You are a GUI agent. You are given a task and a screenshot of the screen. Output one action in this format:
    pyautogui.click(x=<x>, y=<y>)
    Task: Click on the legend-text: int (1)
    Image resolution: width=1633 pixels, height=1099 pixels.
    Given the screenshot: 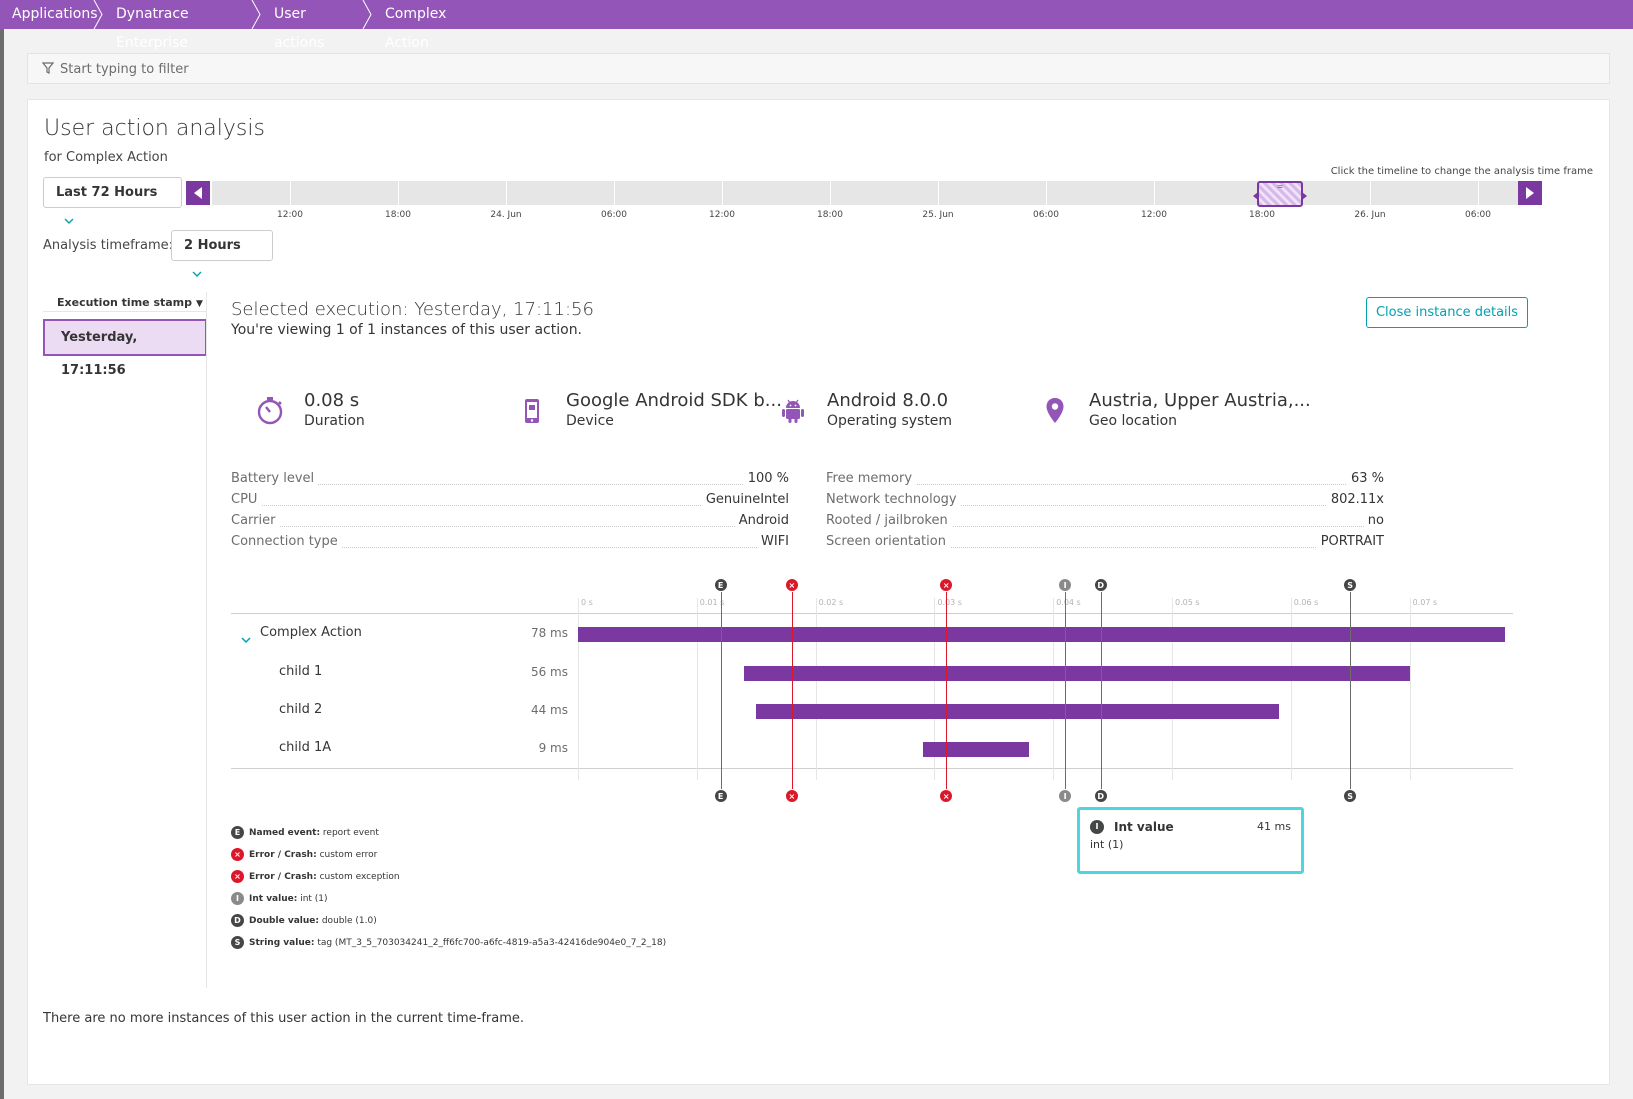 What is the action you would take?
    pyautogui.click(x=314, y=899)
    